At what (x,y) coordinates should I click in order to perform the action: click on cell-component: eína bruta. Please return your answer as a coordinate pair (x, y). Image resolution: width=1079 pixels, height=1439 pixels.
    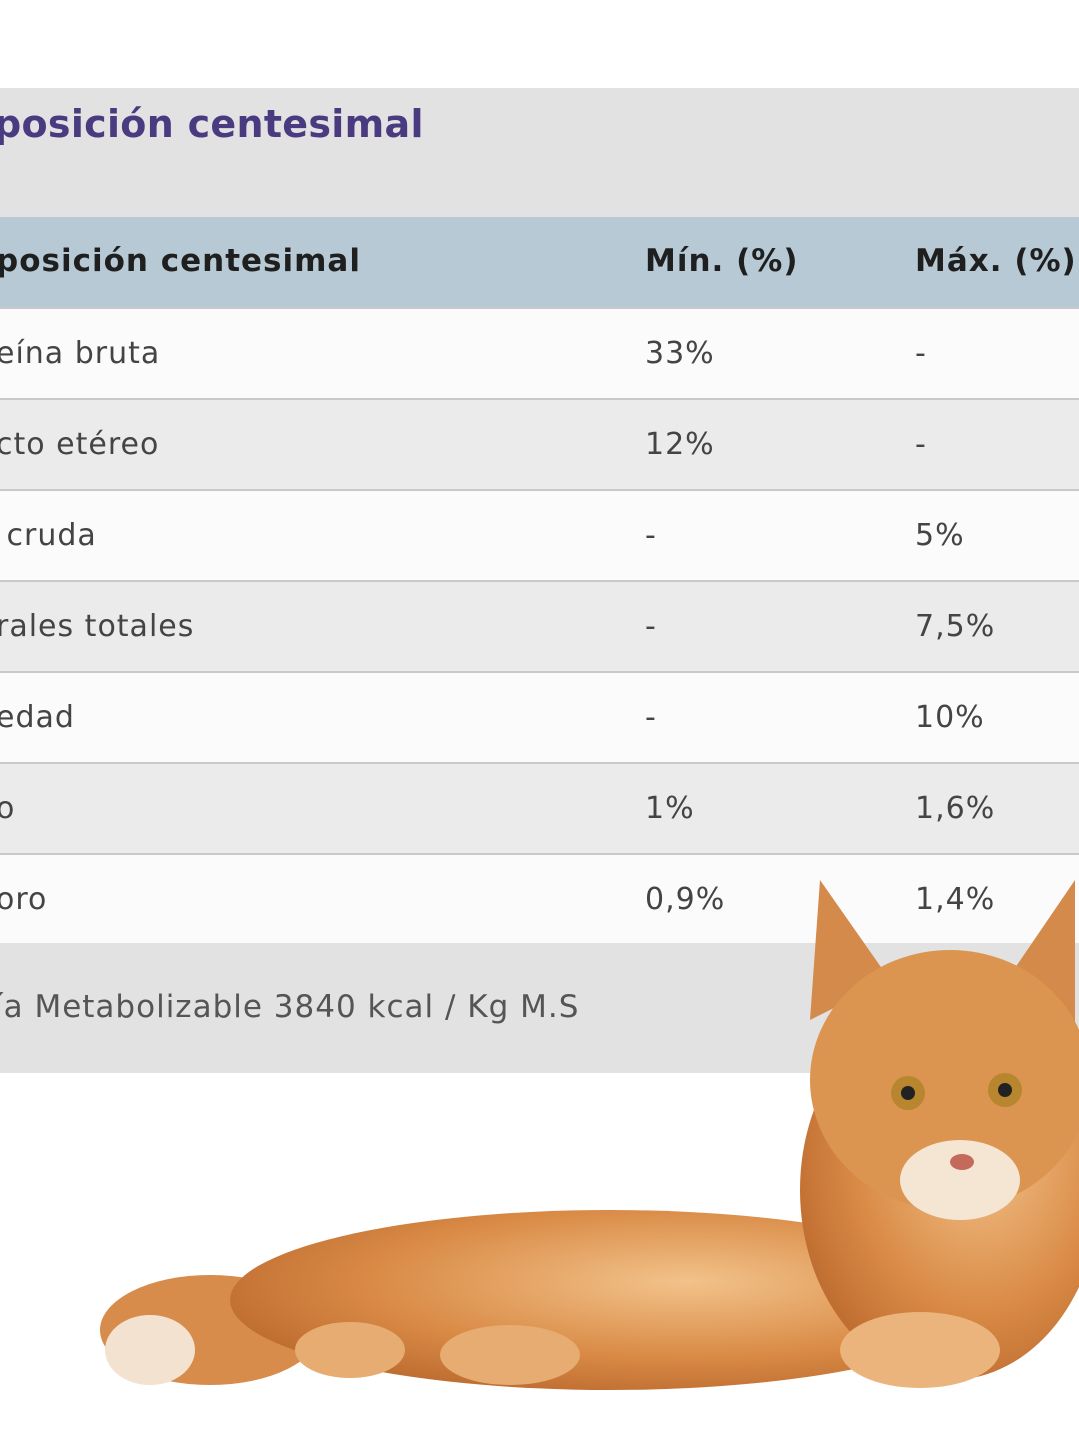
    Looking at the image, I should click on (80, 353).